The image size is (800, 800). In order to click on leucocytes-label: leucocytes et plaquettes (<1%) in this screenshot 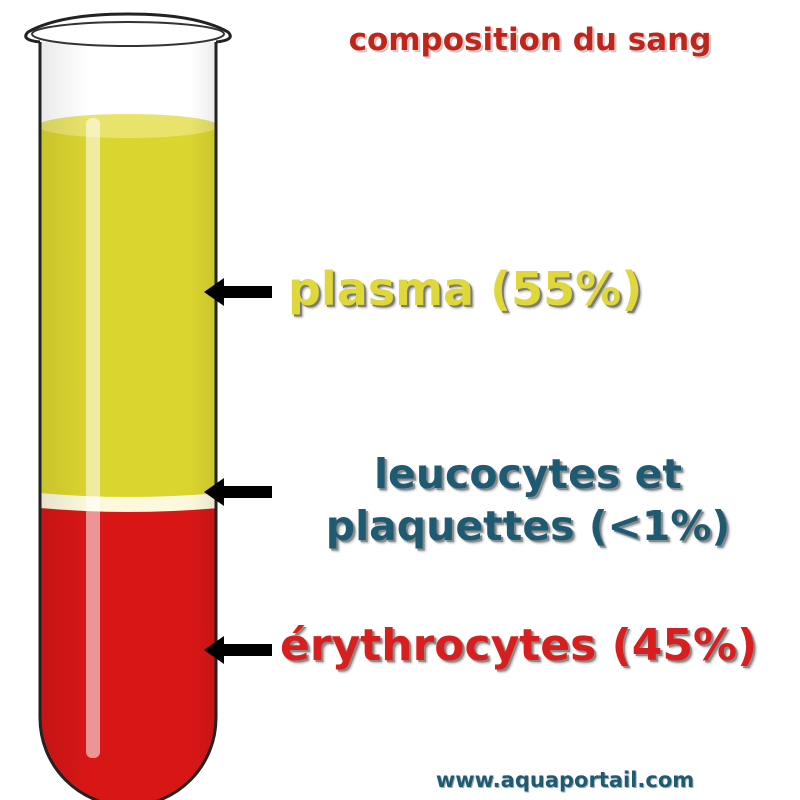, I will do `click(528, 500)`.